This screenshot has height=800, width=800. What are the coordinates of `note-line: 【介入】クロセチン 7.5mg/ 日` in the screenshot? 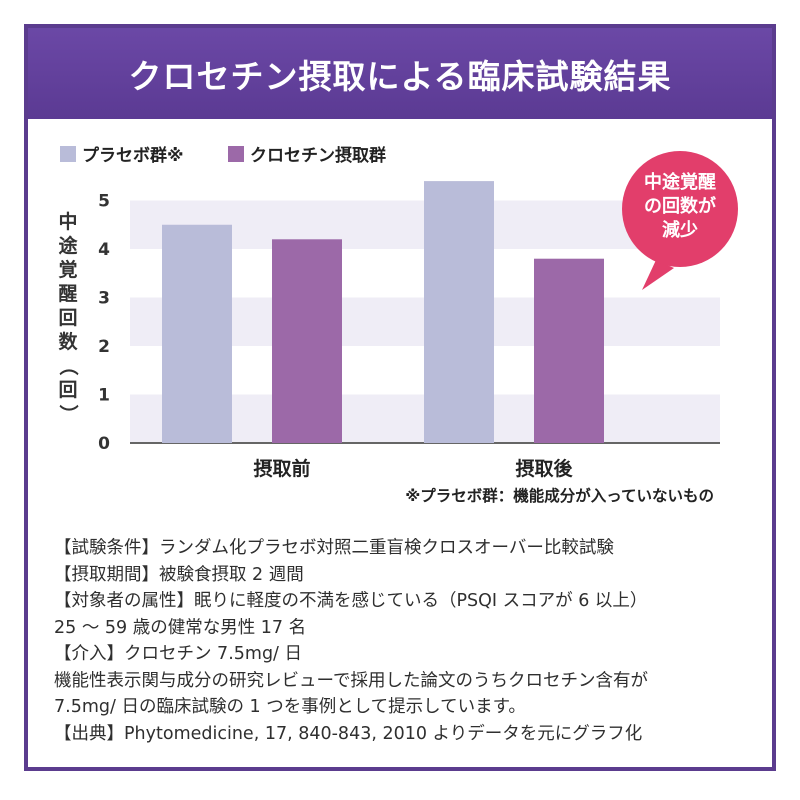 It's located at (178, 654).